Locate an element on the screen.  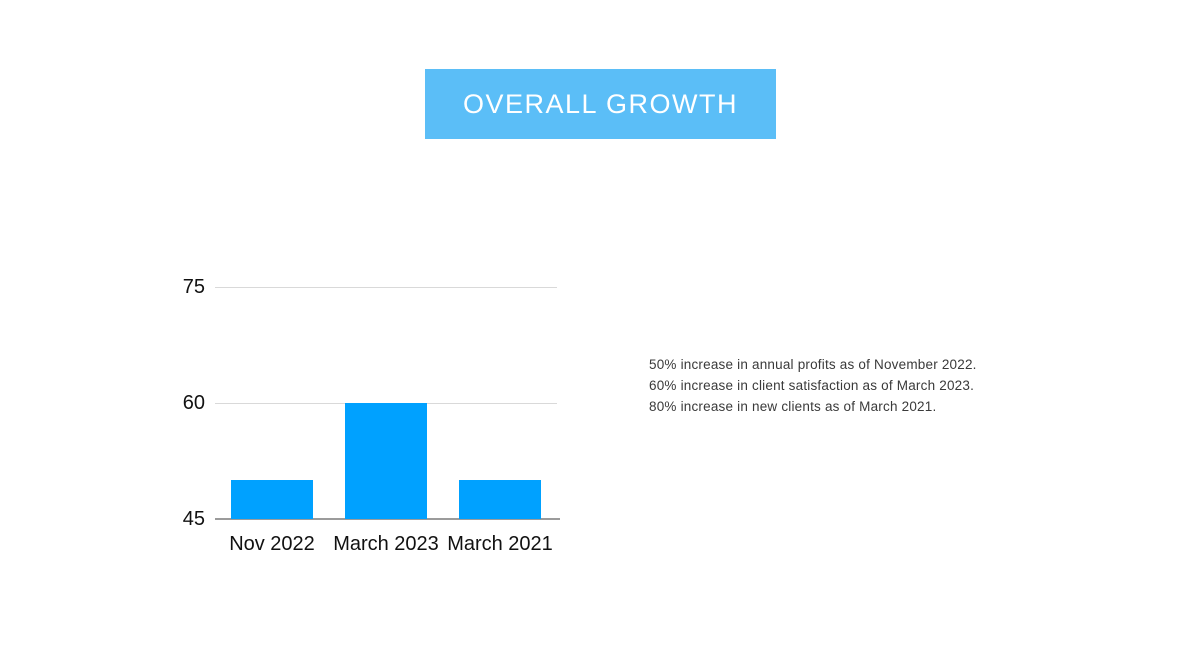
x-tick-label: Nov 2022 is located at coordinates (272, 544).